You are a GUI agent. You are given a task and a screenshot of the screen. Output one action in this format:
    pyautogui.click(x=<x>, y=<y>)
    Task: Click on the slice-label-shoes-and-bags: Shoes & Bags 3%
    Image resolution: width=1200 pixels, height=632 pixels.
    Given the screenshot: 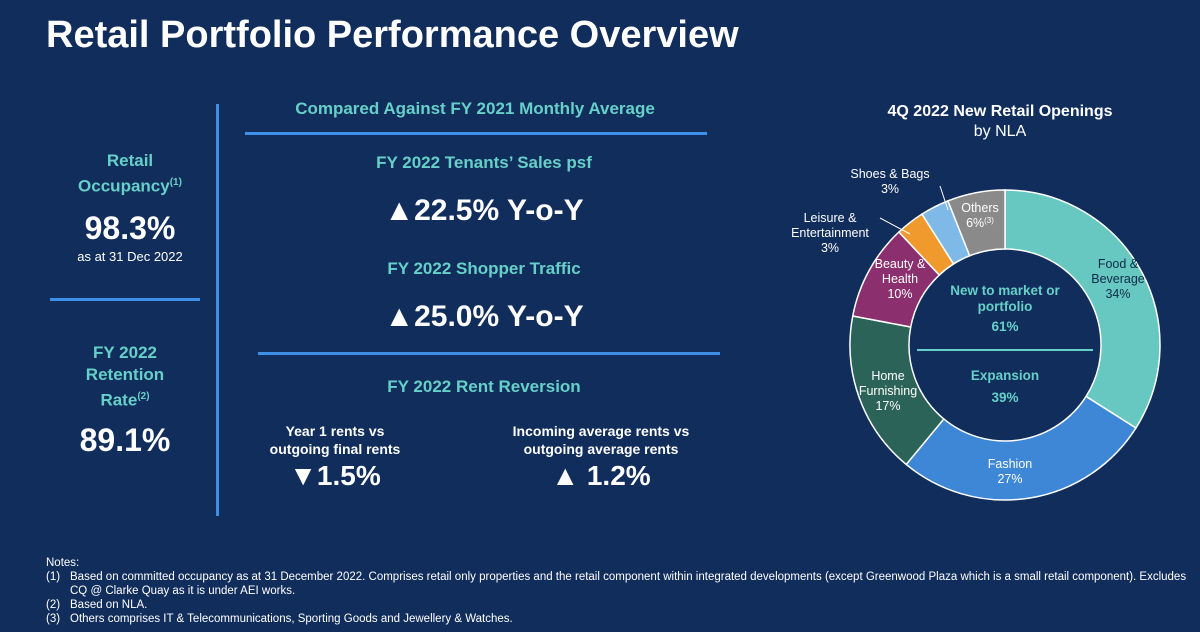 What is the action you would take?
    pyautogui.click(x=889, y=181)
    